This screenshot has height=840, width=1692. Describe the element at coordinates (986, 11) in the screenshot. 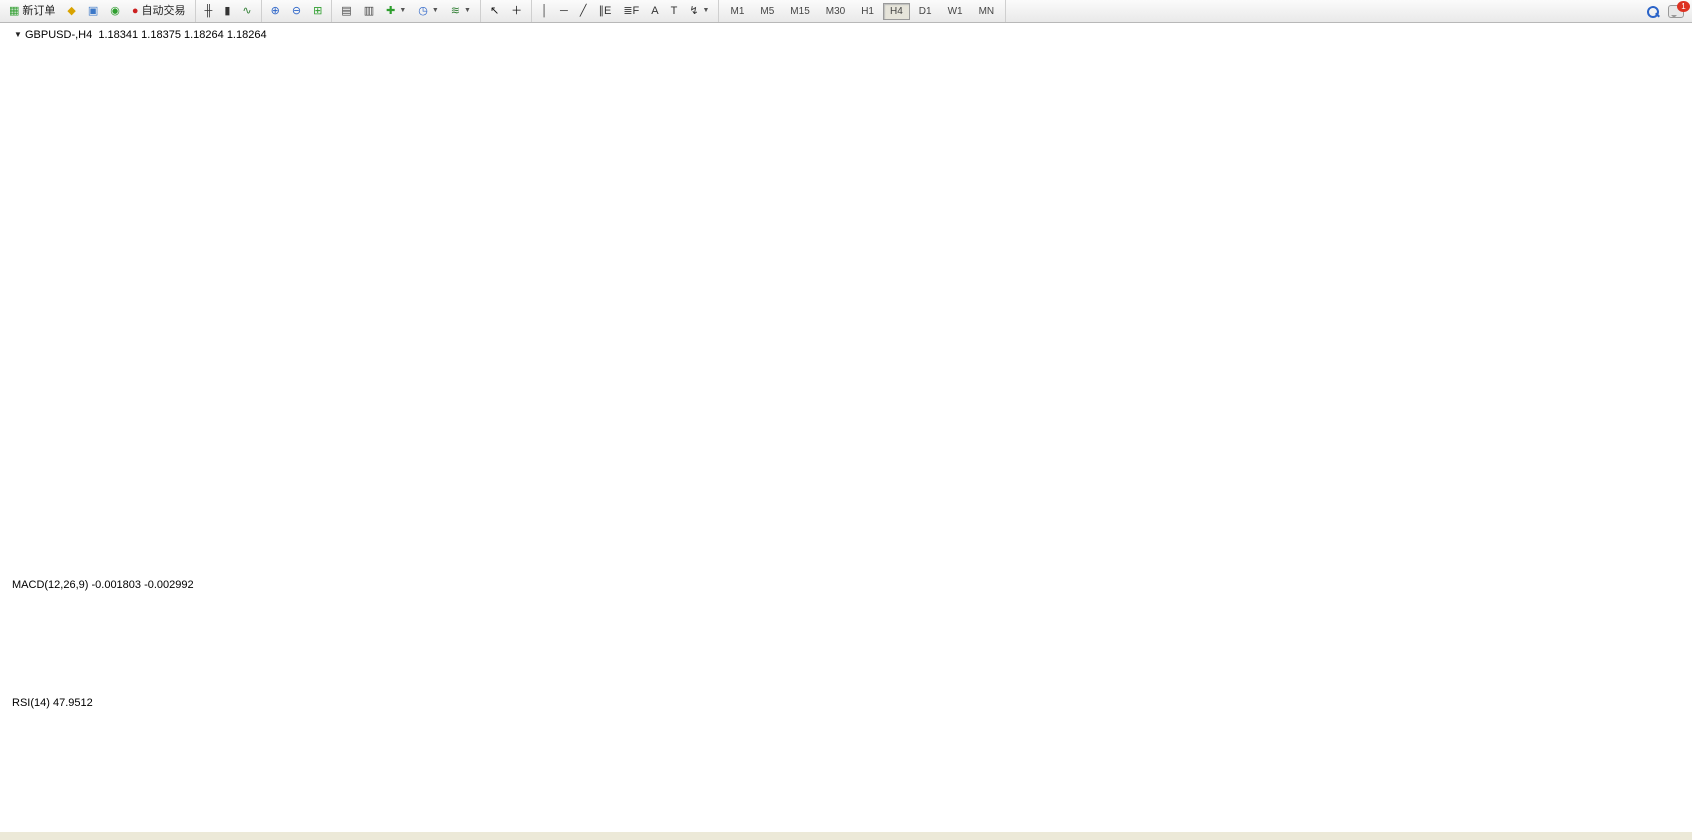

I see `timeframe-mn-button: MN` at that location.